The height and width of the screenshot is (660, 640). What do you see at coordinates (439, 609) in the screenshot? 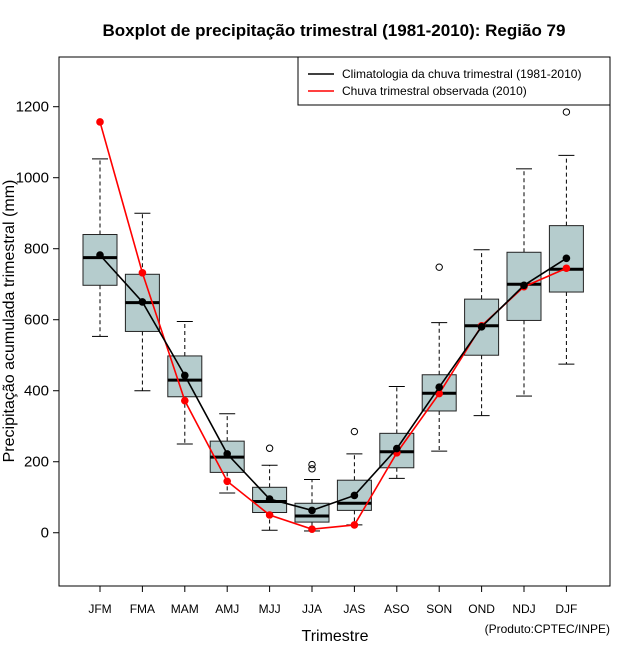
I see `x-tick-label: SON` at bounding box center [439, 609].